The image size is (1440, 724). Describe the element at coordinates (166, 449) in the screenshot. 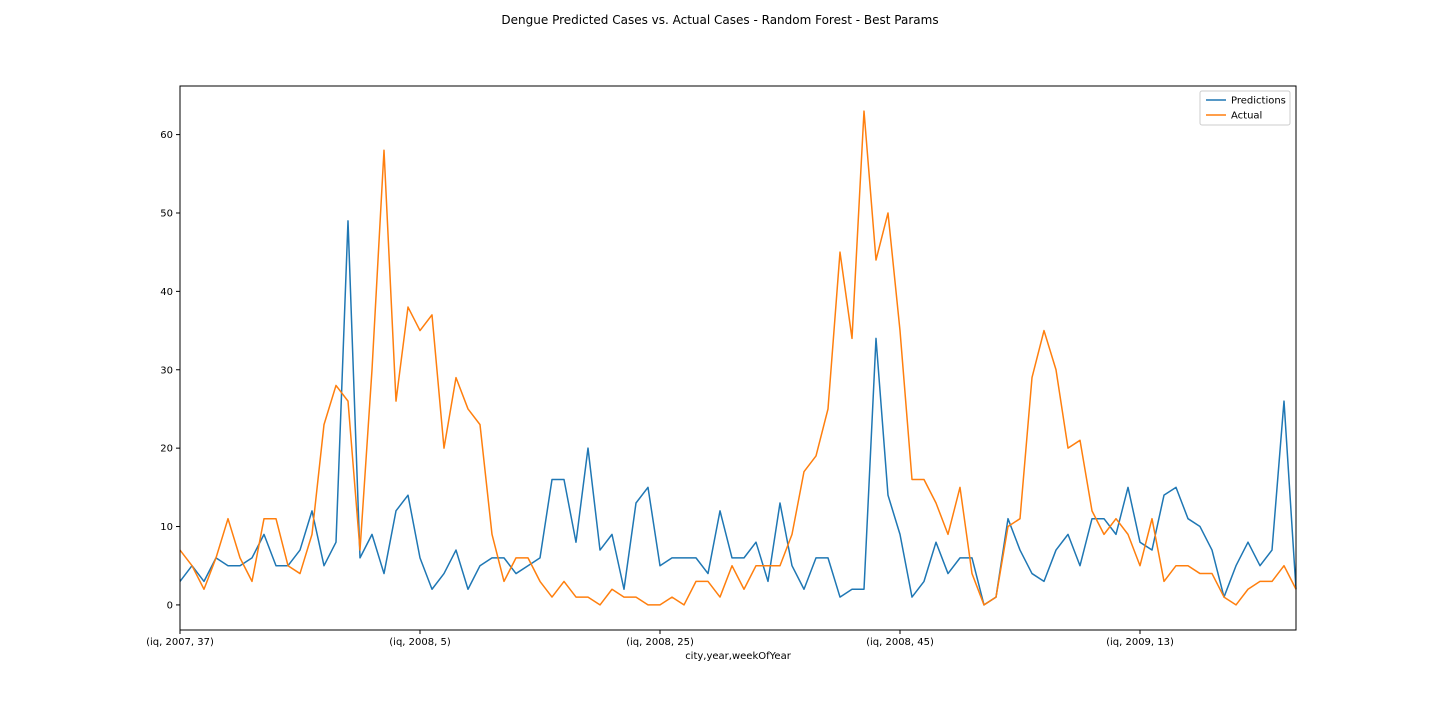

I see `y-tick-label: 20` at that location.